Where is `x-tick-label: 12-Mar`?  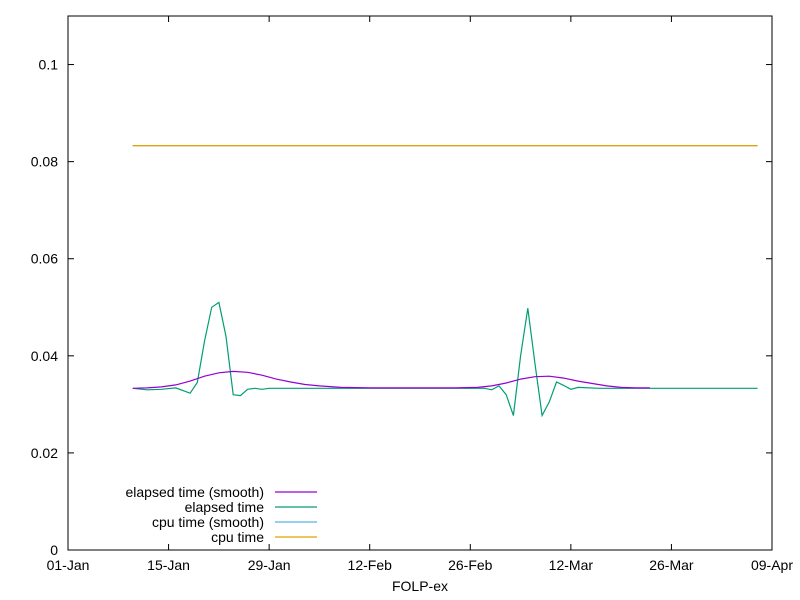
x-tick-label: 12-Mar is located at coordinates (571, 565).